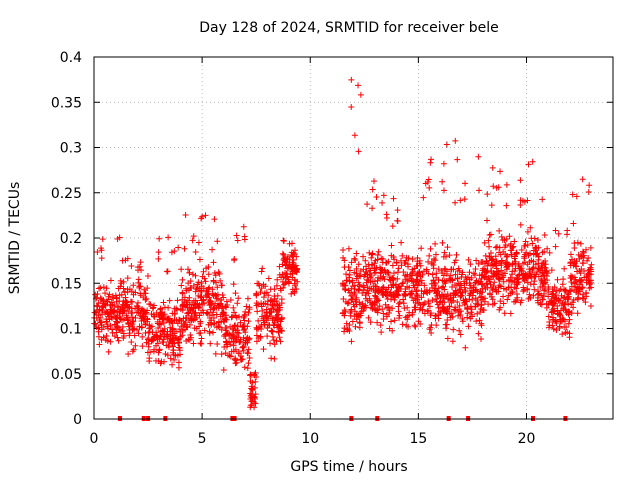 The image size is (640, 480). Describe the element at coordinates (202, 439) in the screenshot. I see `x-tick-label: 5` at that location.